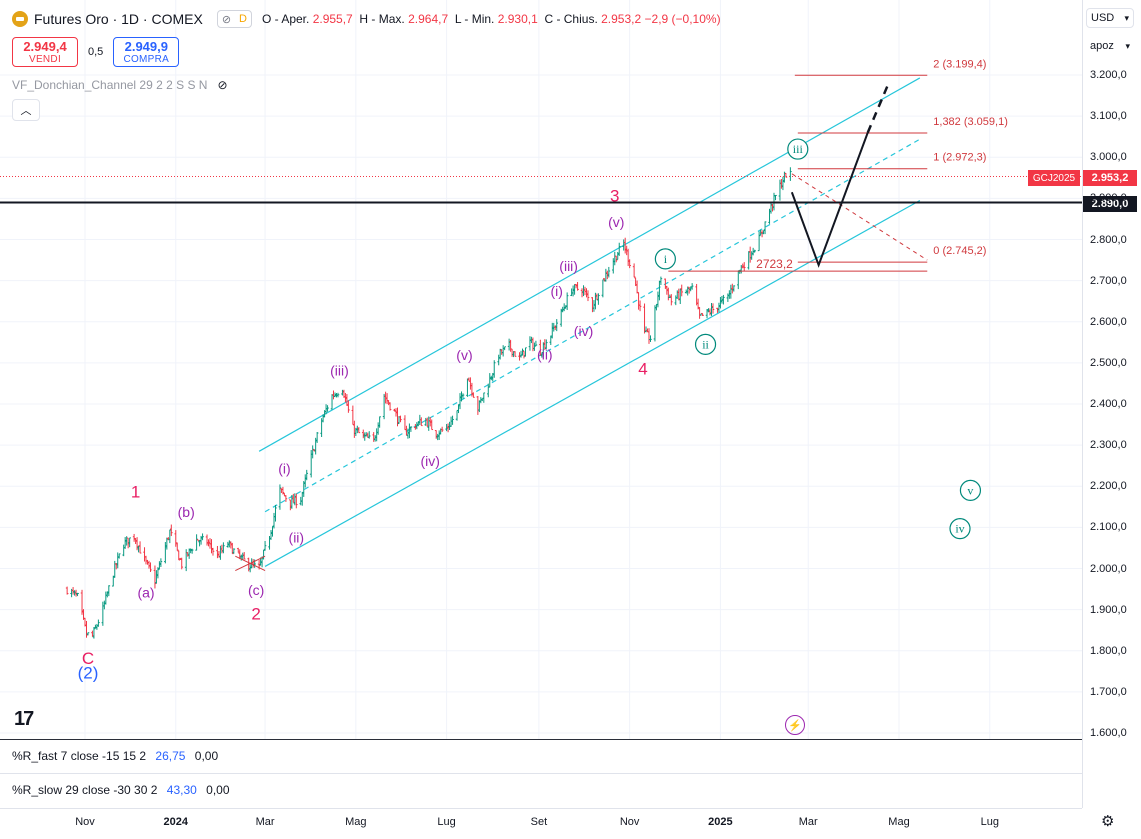  I want to click on price-tick-label: 3.000,0, so click(1108, 157).